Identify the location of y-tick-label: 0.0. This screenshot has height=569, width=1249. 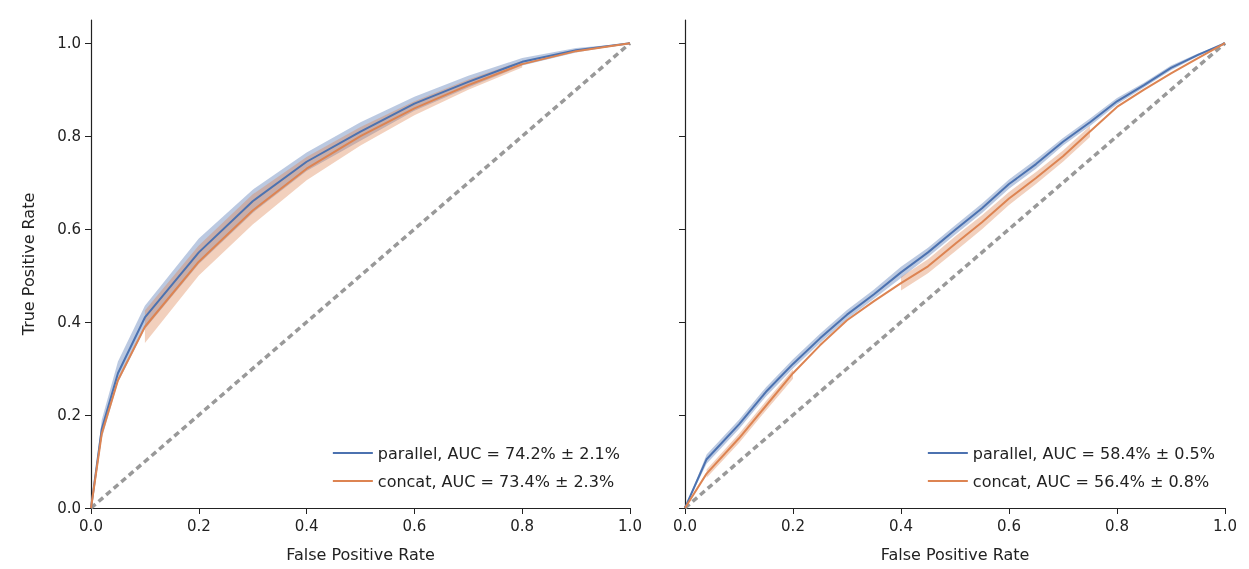
(69, 508).